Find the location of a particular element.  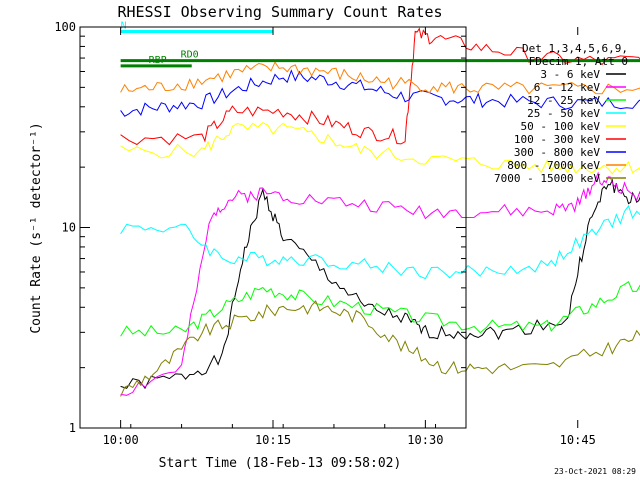

overlay-label-rd0-3: RD0 is located at coordinates (190, 55).